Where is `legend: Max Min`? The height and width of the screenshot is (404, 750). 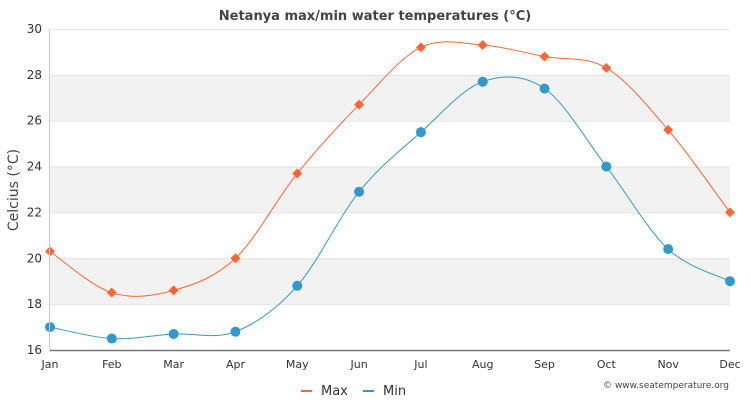
legend: Max Min is located at coordinates (353, 391).